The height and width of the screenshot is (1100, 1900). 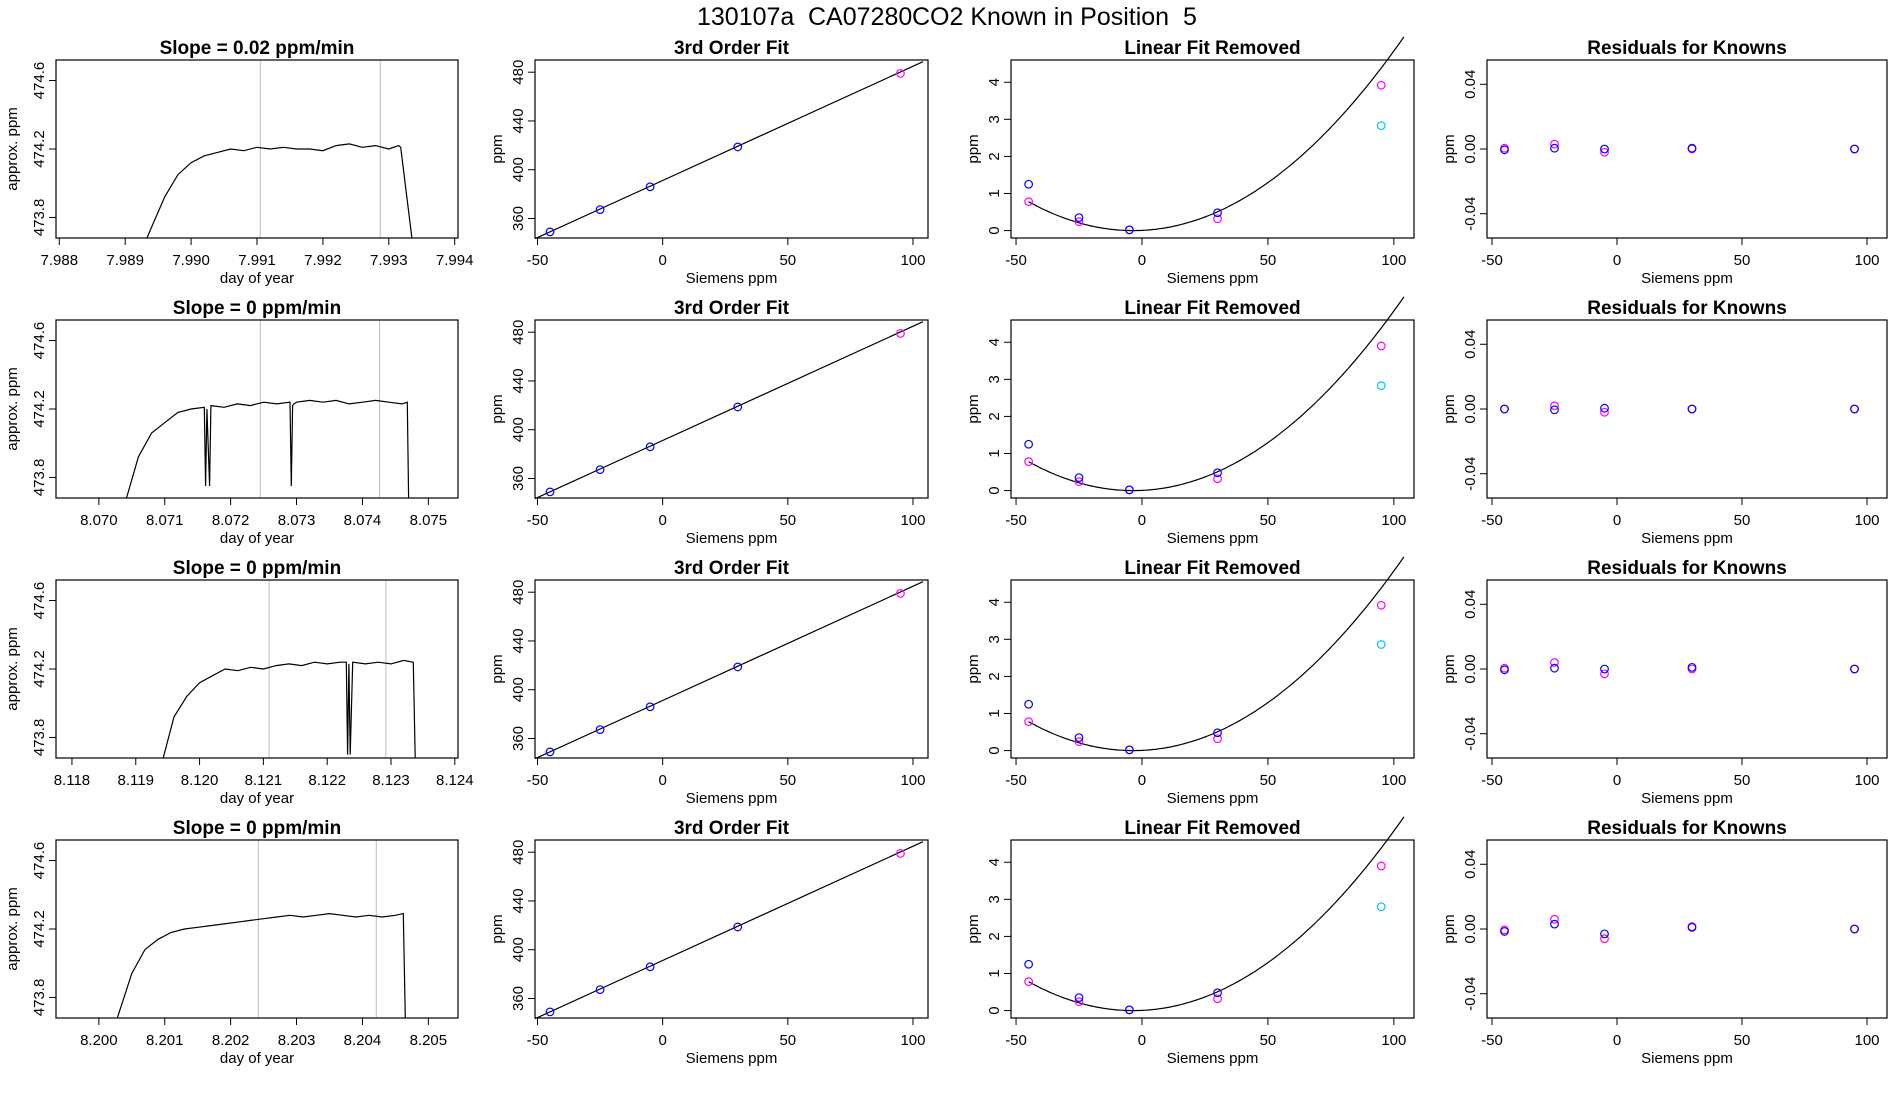 I want to click on panel-title: Slope = 0.02 ppm/min, so click(x=257, y=48).